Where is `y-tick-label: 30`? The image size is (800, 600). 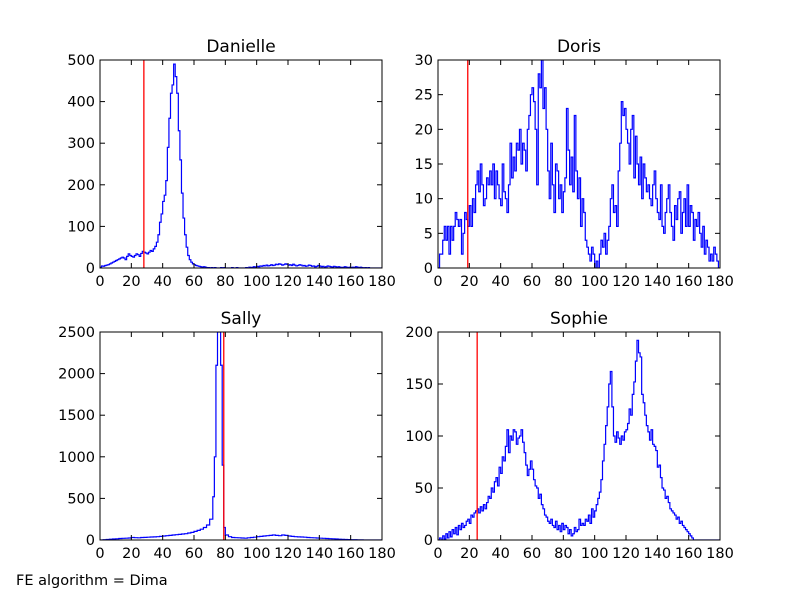 y-tick-label: 30 is located at coordinates (424, 61).